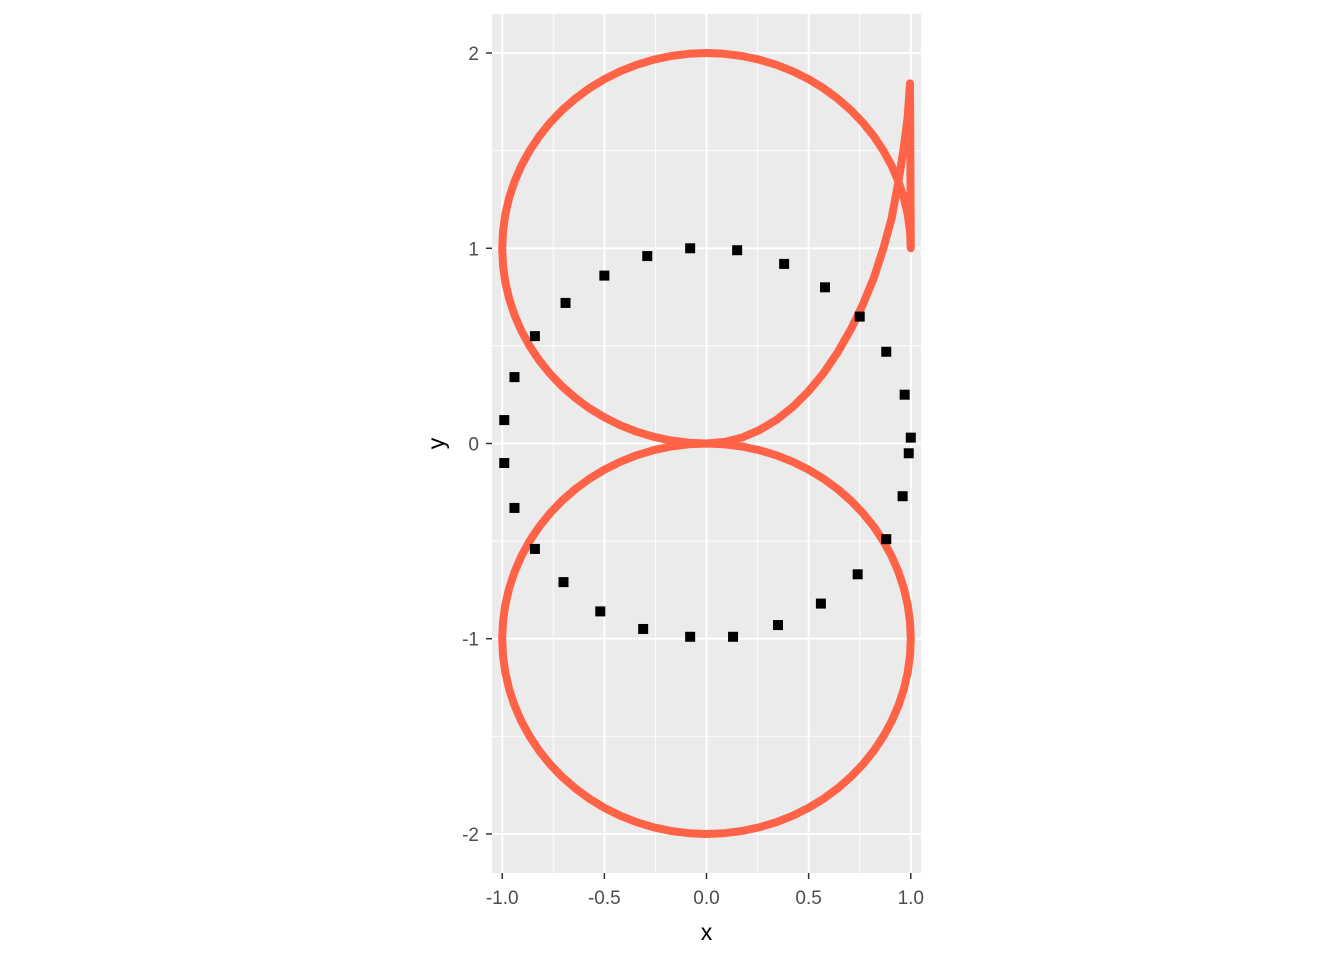 Image resolution: width=1344 pixels, height=960 pixels. What do you see at coordinates (911, 898) in the screenshot?
I see `x-tick-label: 1.0` at bounding box center [911, 898].